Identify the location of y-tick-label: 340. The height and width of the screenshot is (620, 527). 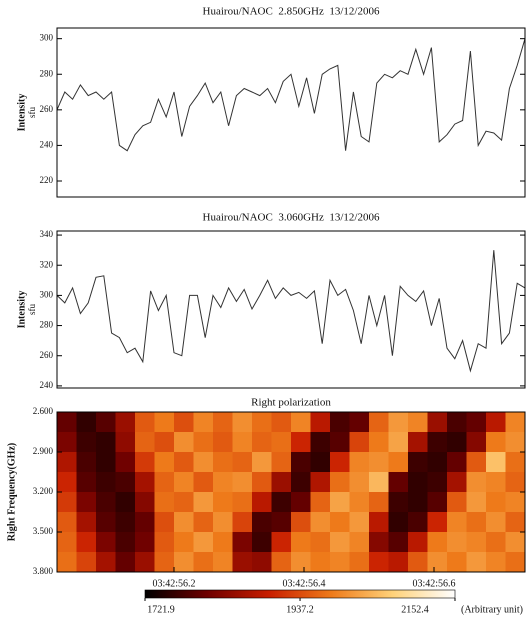
(47, 234).